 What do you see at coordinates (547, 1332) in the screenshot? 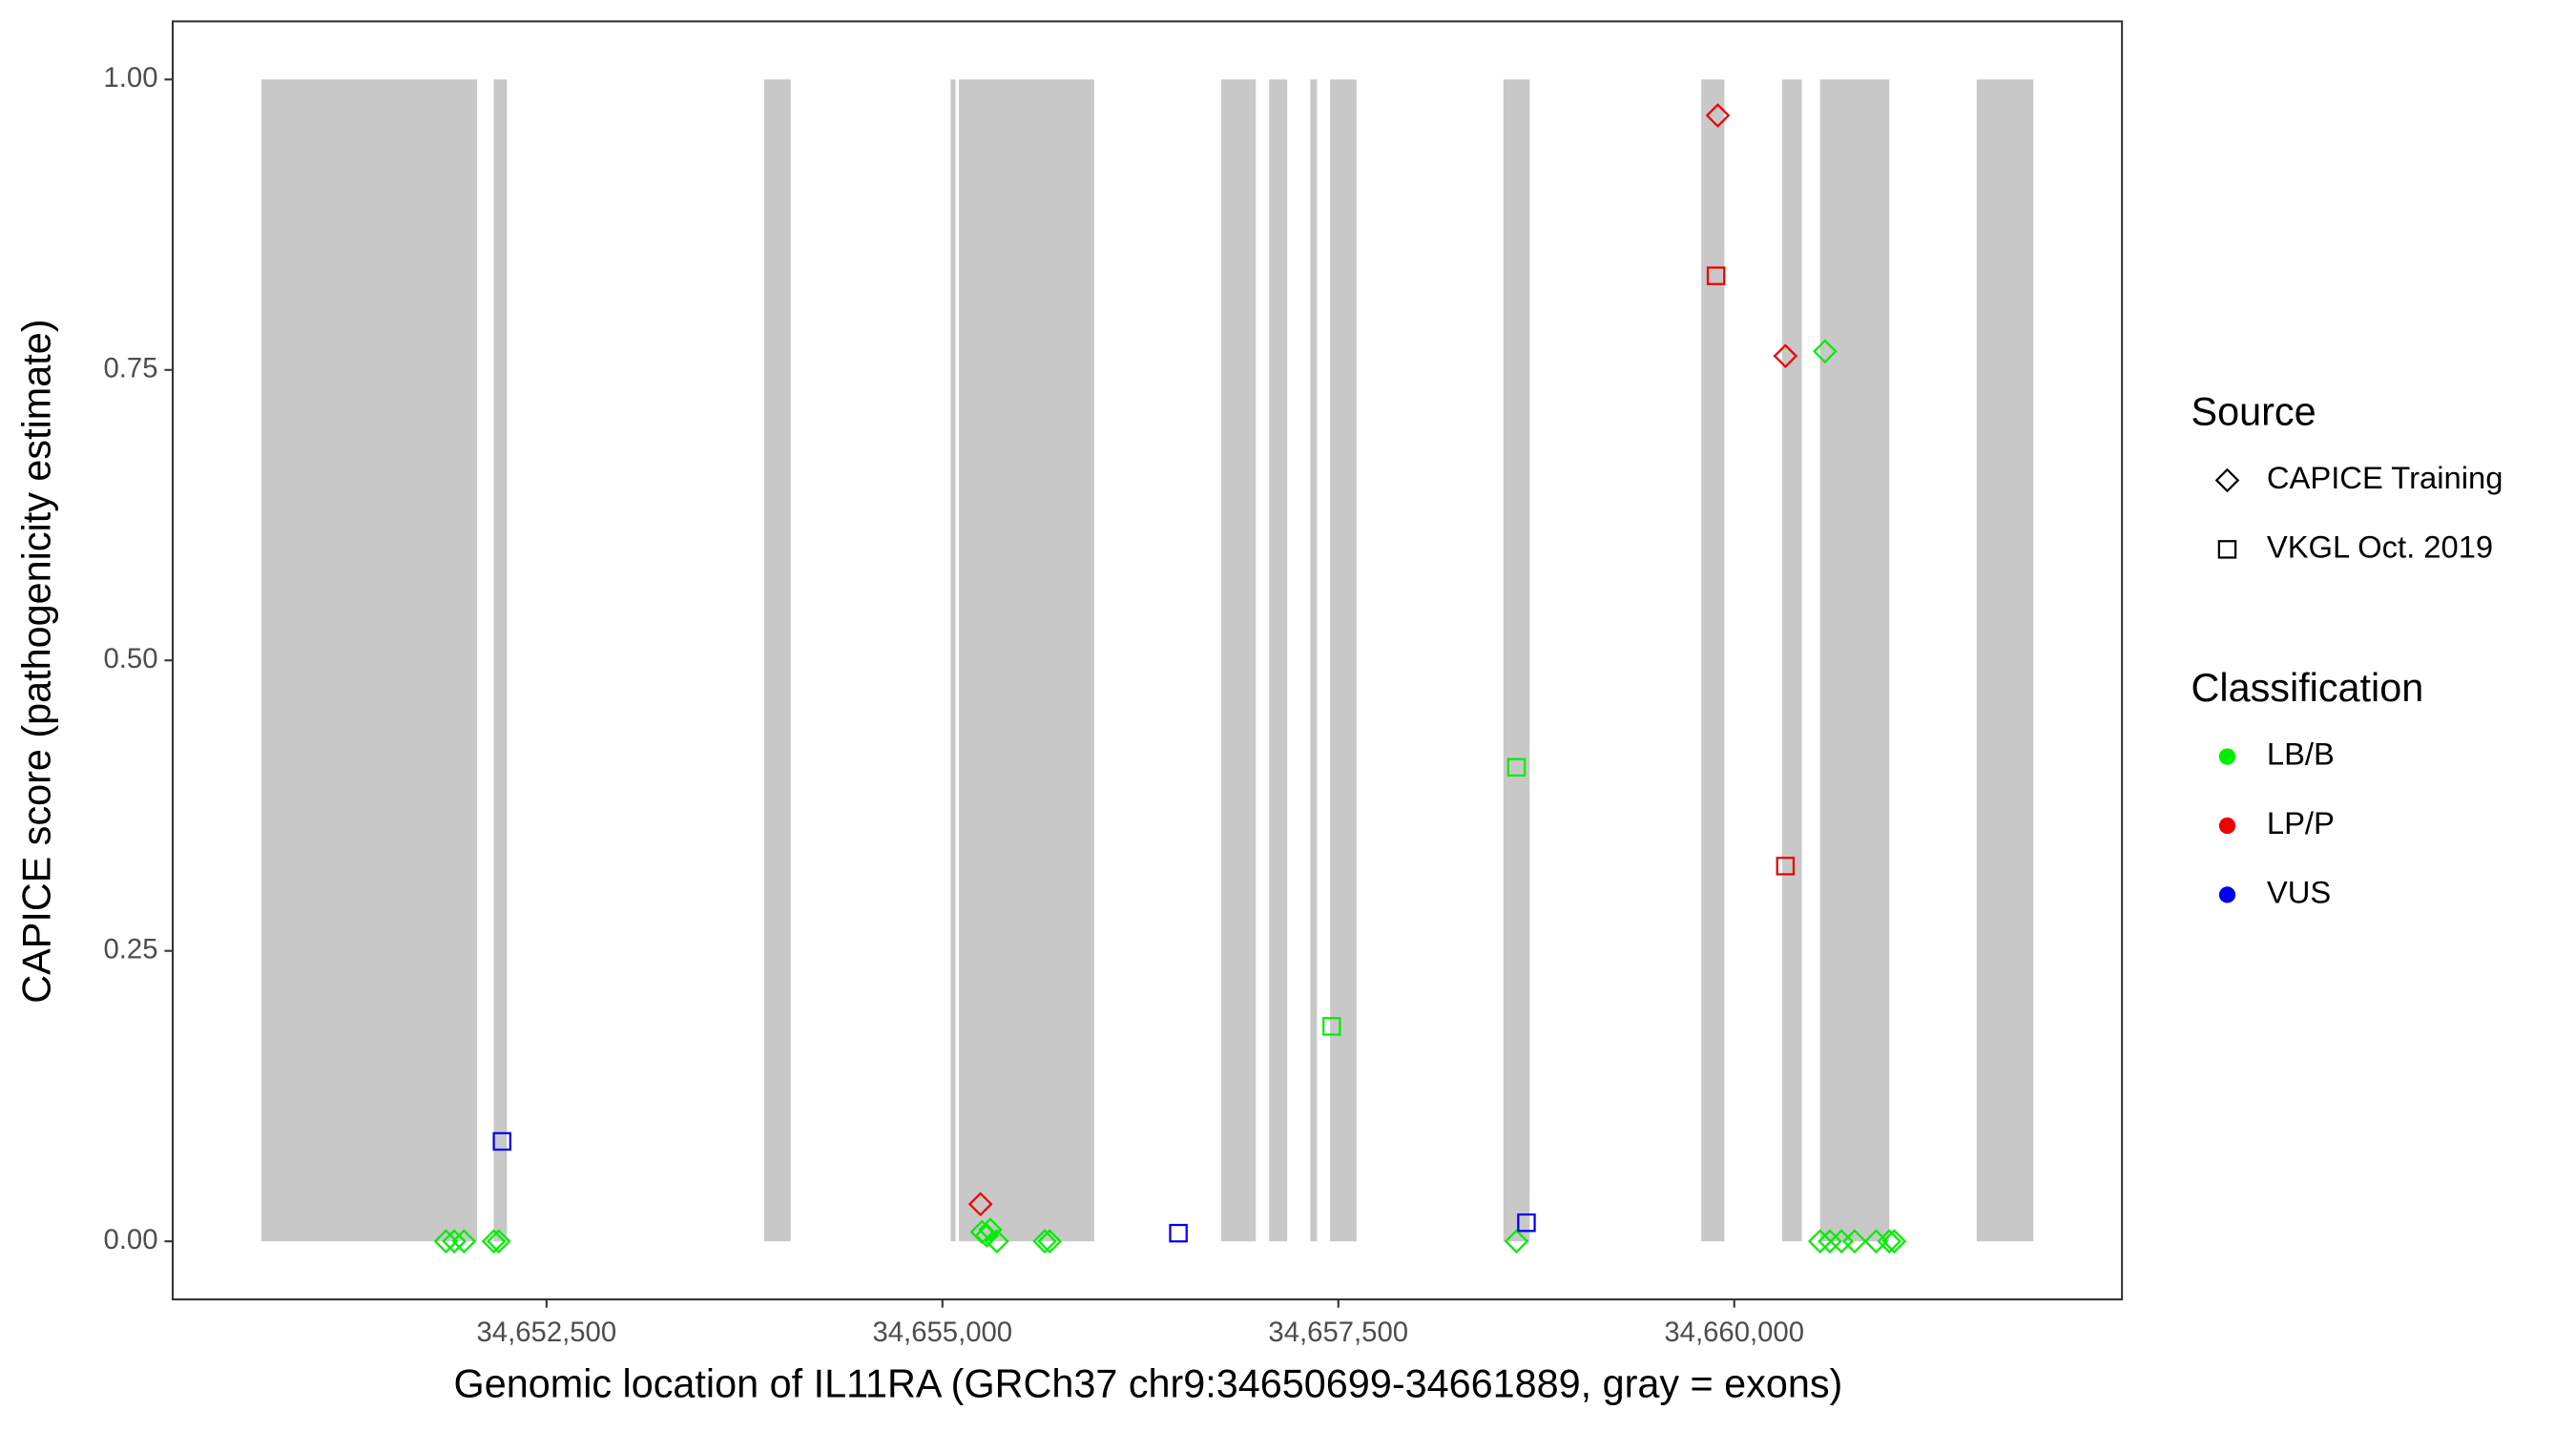
I see `x-tick-label: 34,652,500` at bounding box center [547, 1332].